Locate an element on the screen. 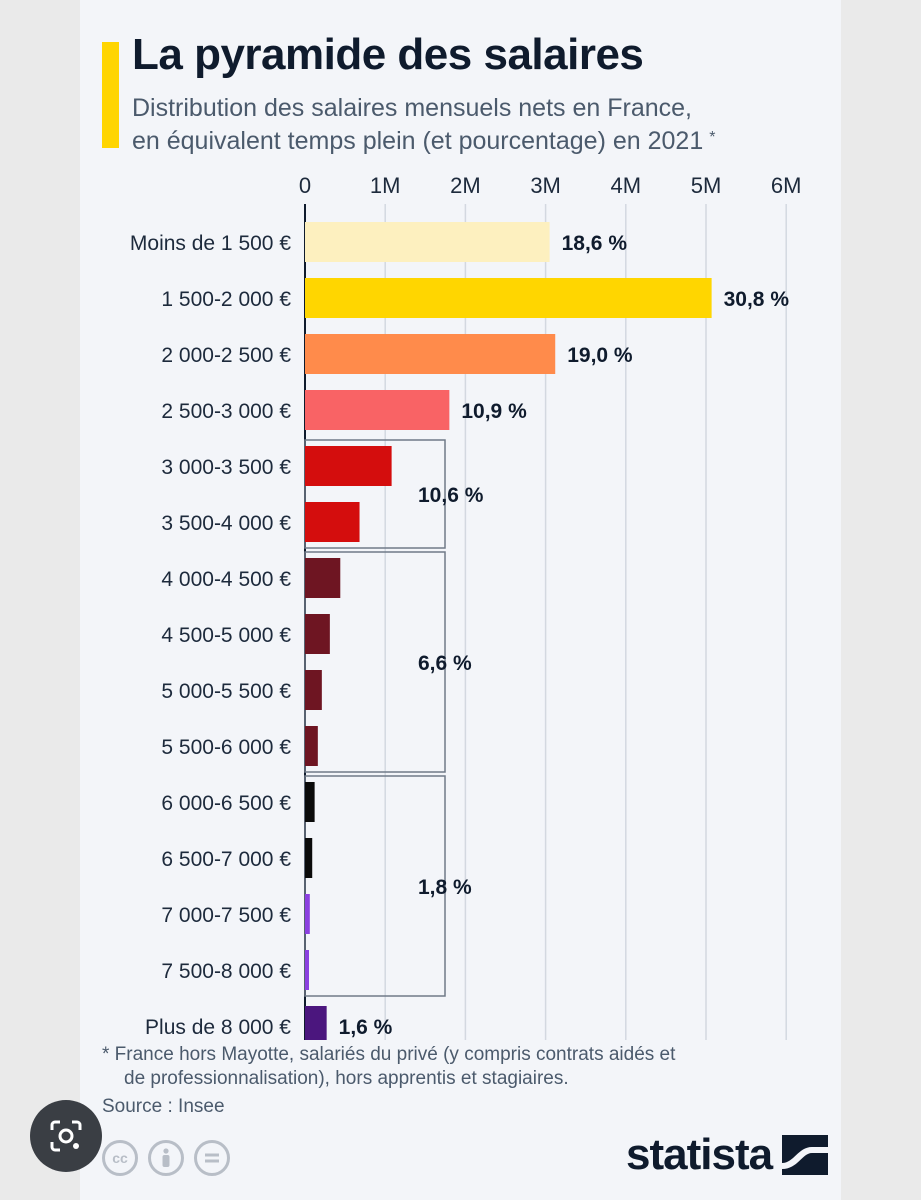  category-label: 5 000-5 500 € is located at coordinates (226, 691).